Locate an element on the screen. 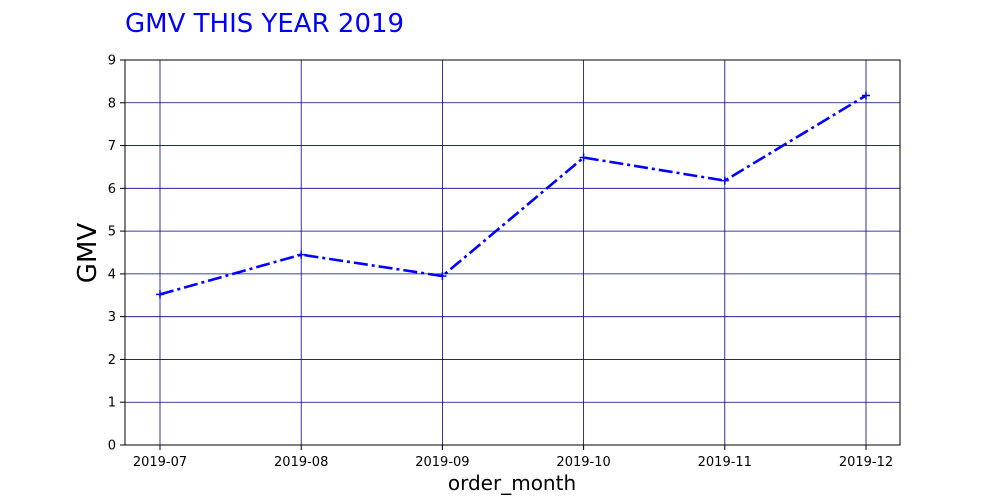 The image size is (1000, 504). x-tick-label: 2019-07 is located at coordinates (160, 462).